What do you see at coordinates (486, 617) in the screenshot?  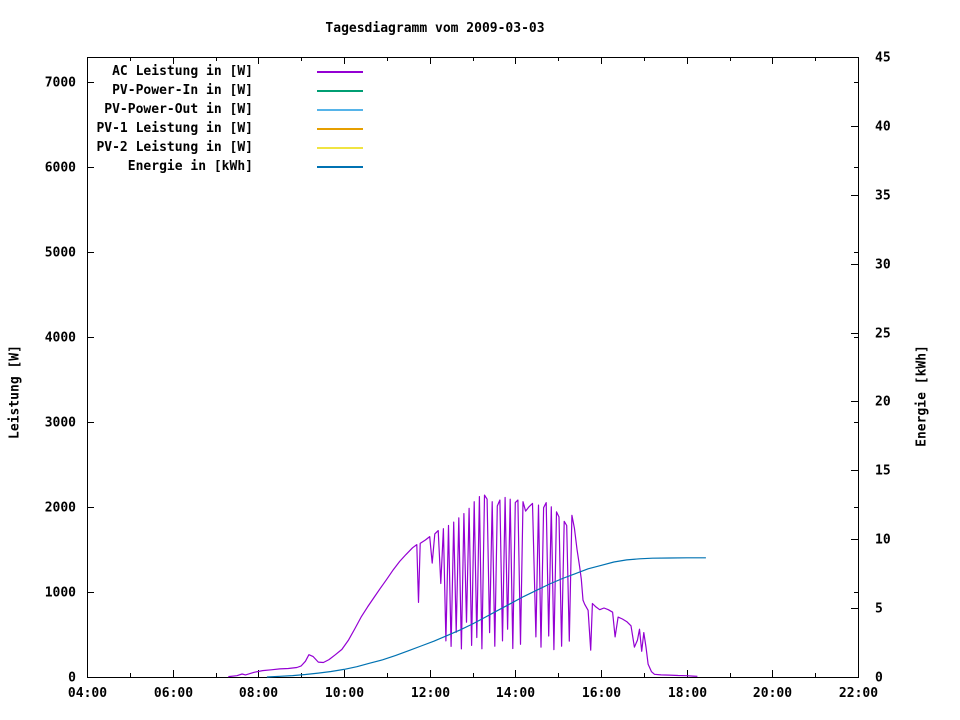 I see `series-line-energie-in-kwh` at bounding box center [486, 617].